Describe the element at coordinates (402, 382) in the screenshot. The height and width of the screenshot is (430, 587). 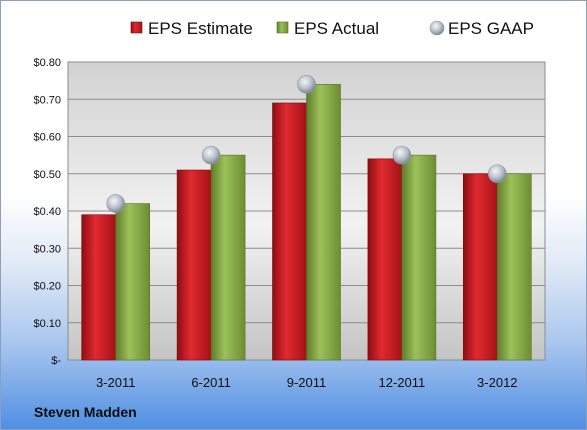
I see `x-tick-label: 12-2011` at that location.